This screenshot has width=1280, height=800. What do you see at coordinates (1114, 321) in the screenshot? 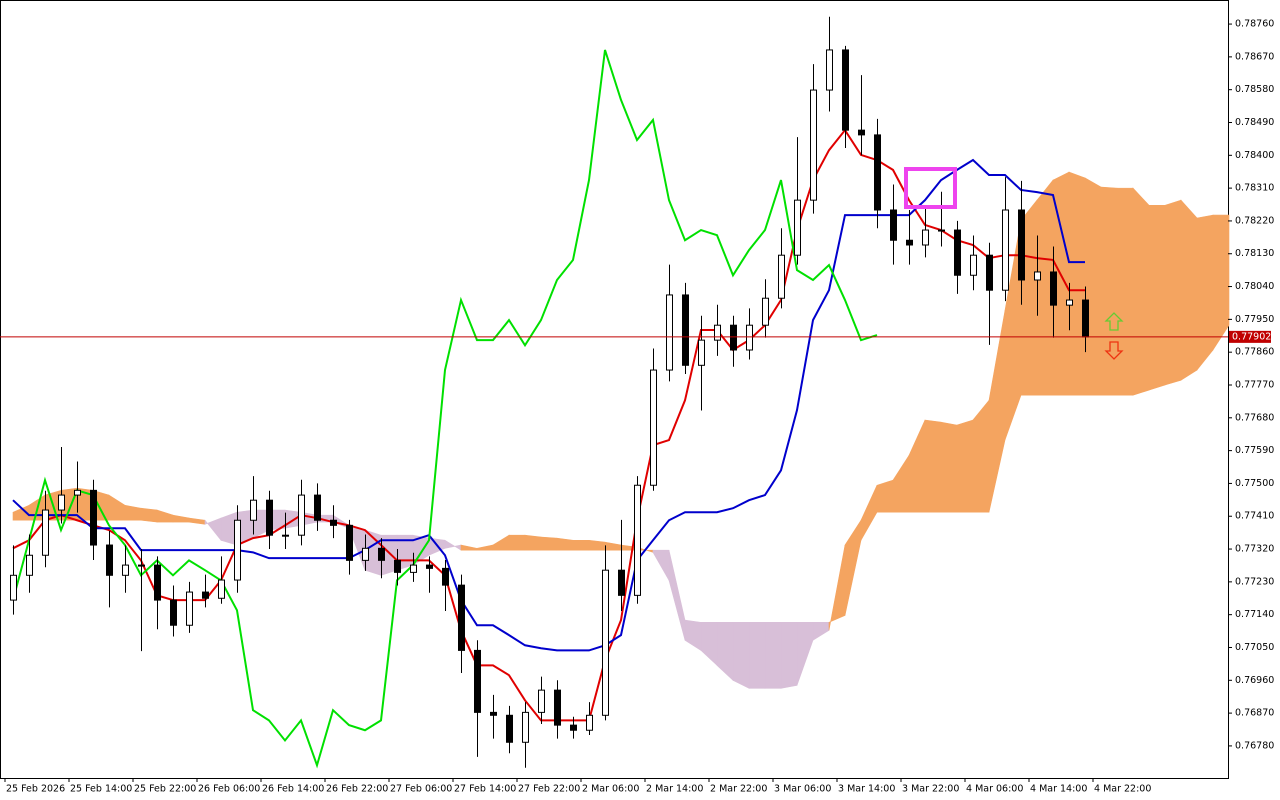
I see `up-arrow` at bounding box center [1114, 321].